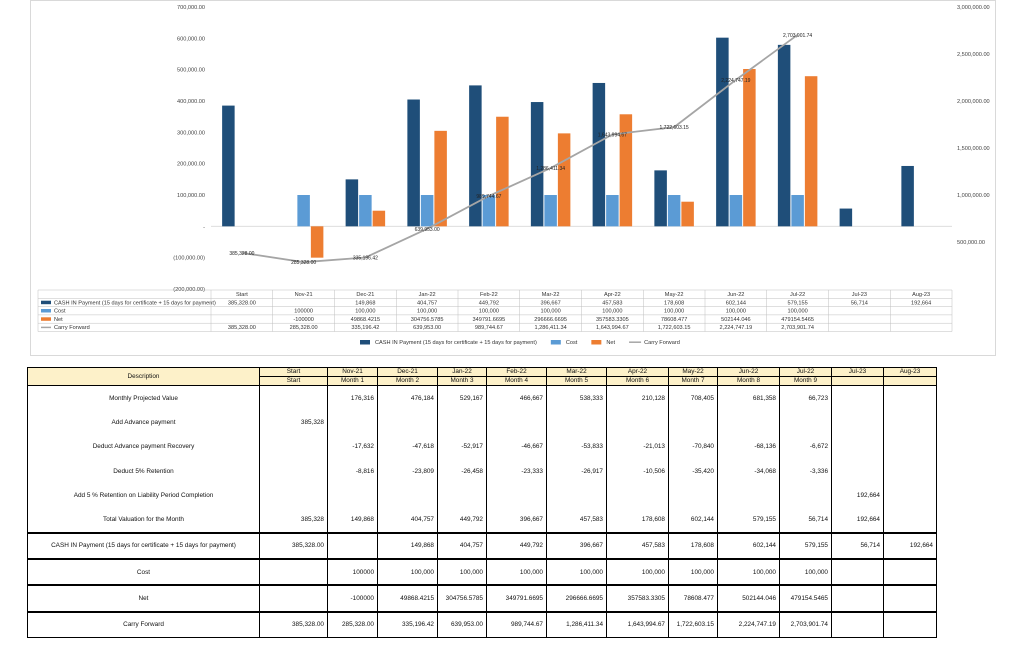  I want to click on column-header-month: Month 1, so click(352, 381).